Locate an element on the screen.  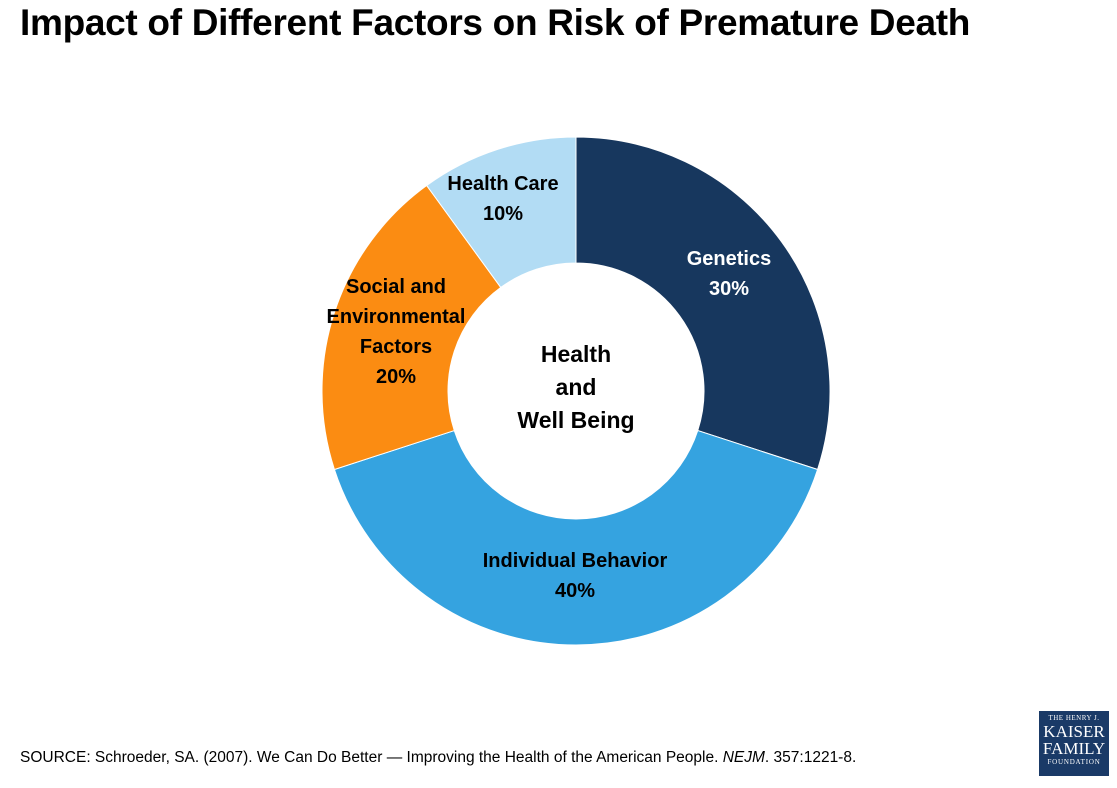
slice-name-label: Environmental is located at coordinates (396, 317).